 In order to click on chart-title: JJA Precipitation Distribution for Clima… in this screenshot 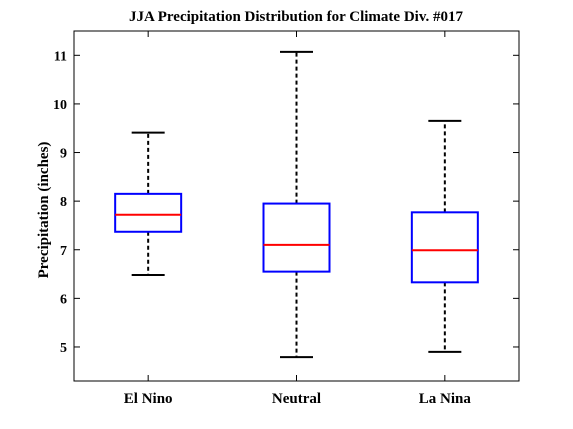, I will do `click(296, 17)`.